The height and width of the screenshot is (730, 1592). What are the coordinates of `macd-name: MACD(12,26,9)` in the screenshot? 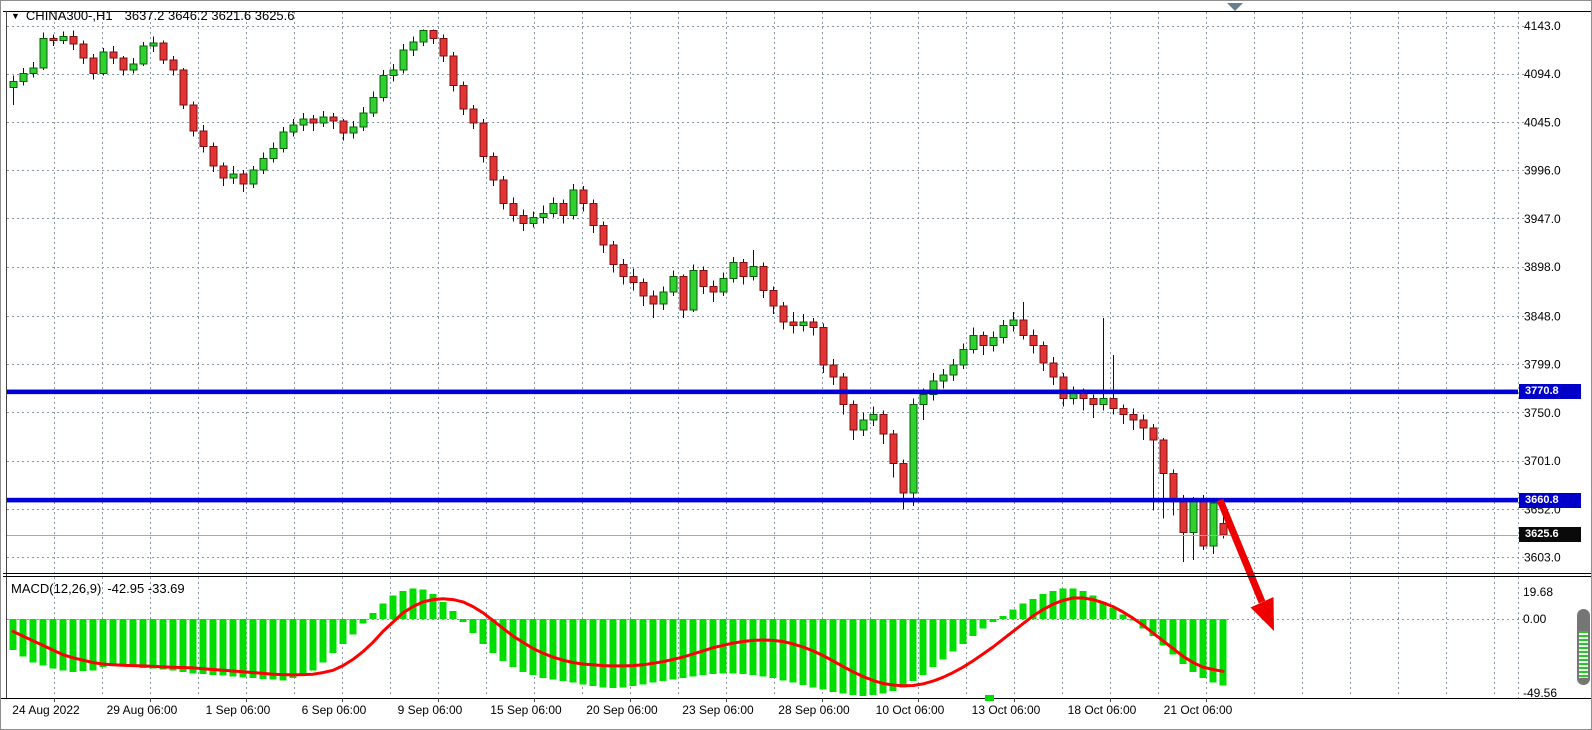 It's located at (56, 588).